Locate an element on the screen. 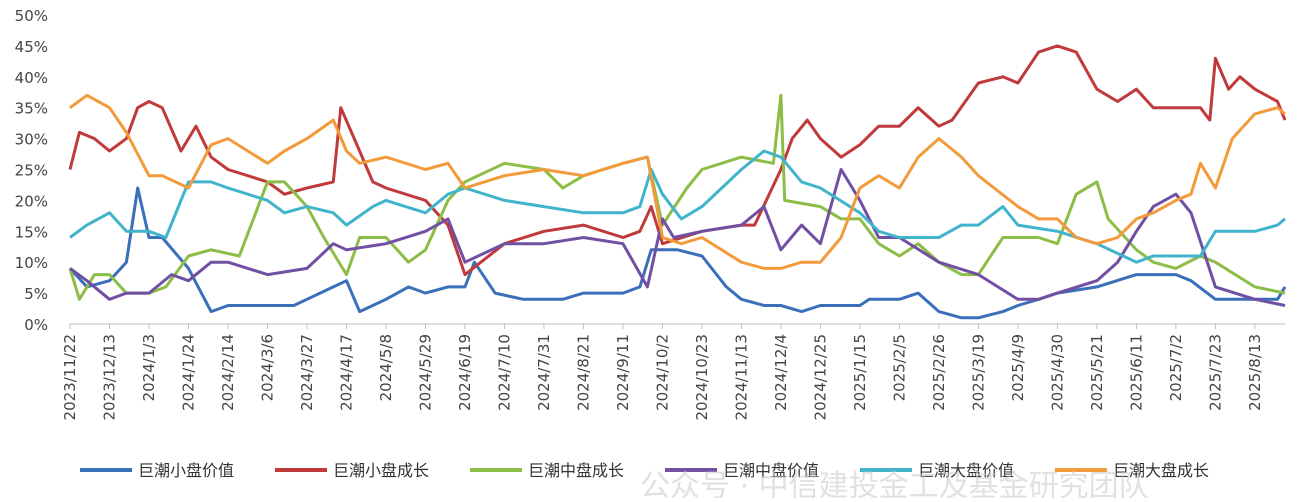  x-tick-label: 2025/2/26 is located at coordinates (939, 372).